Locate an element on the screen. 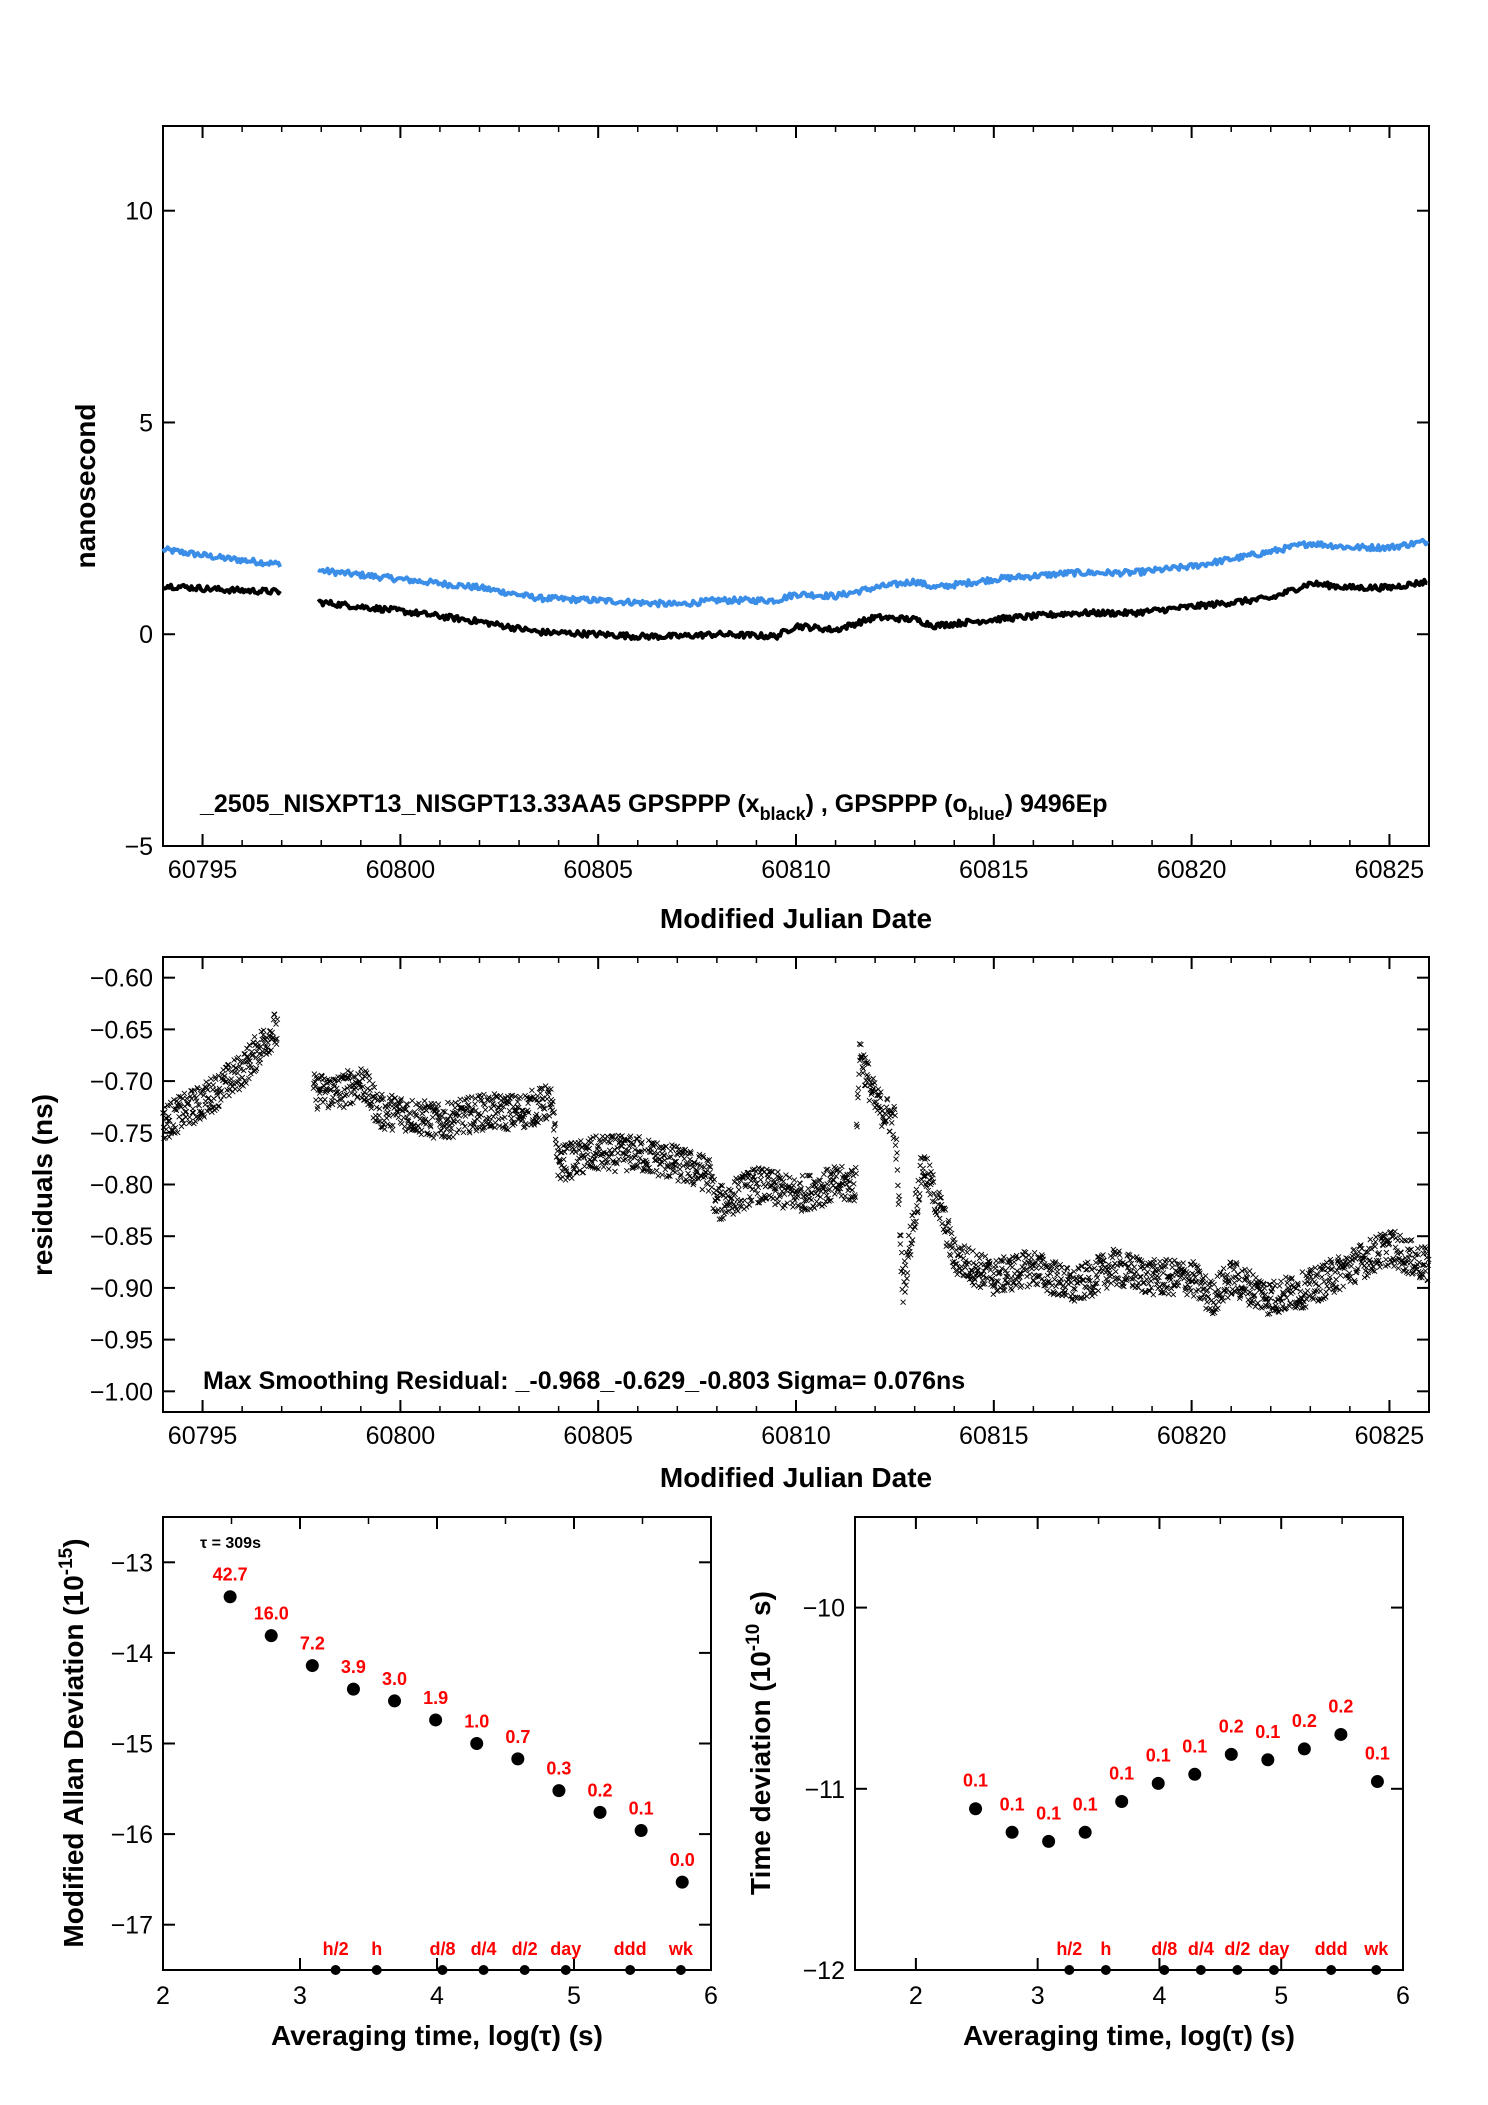 The image size is (1488, 2105). tdev-ylabel-text: Time deviation (10 is located at coordinates (760, 1773).